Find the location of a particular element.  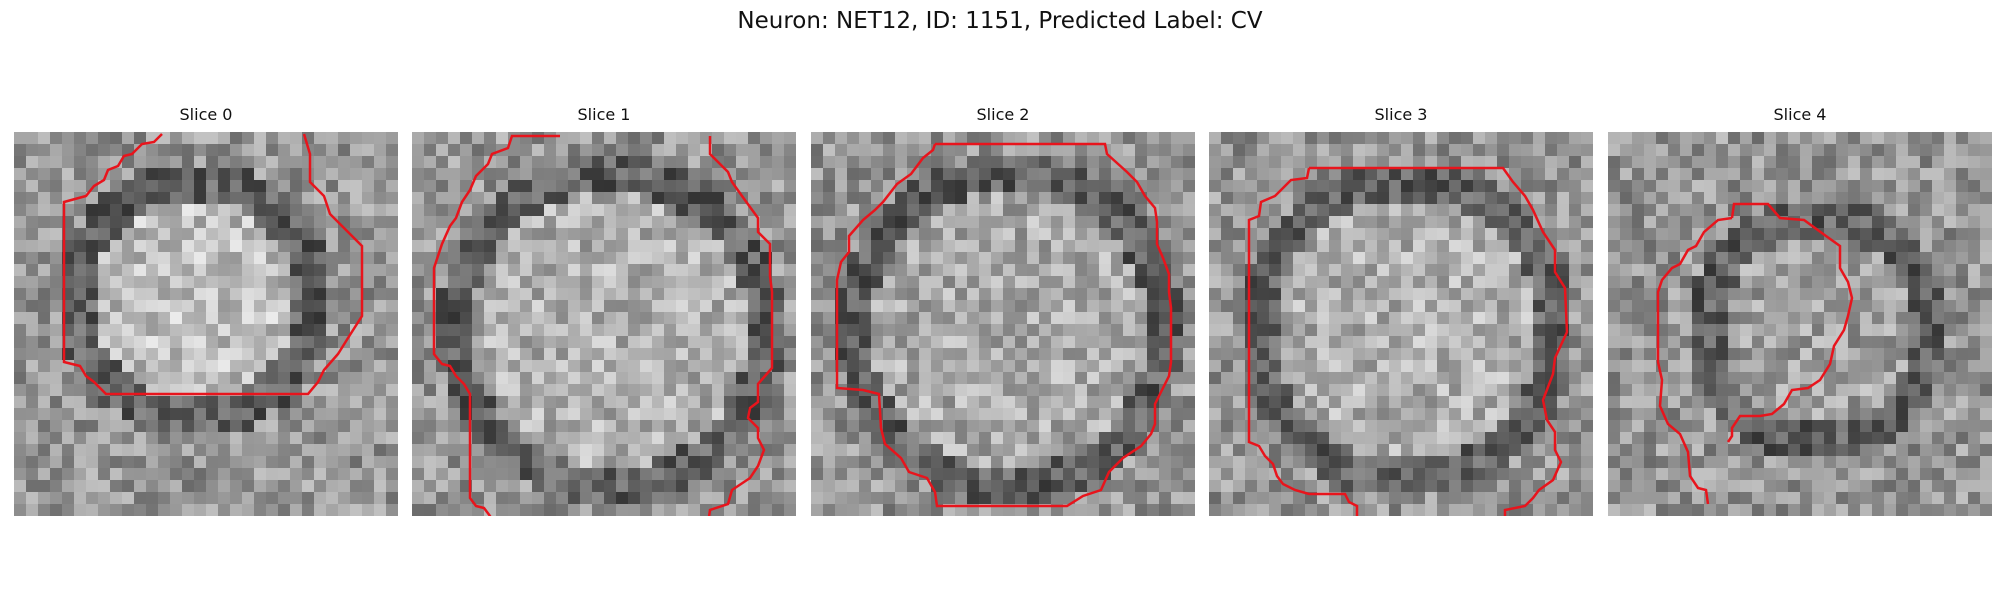

segmentation-contour-1-left is located at coordinates (497, 326).